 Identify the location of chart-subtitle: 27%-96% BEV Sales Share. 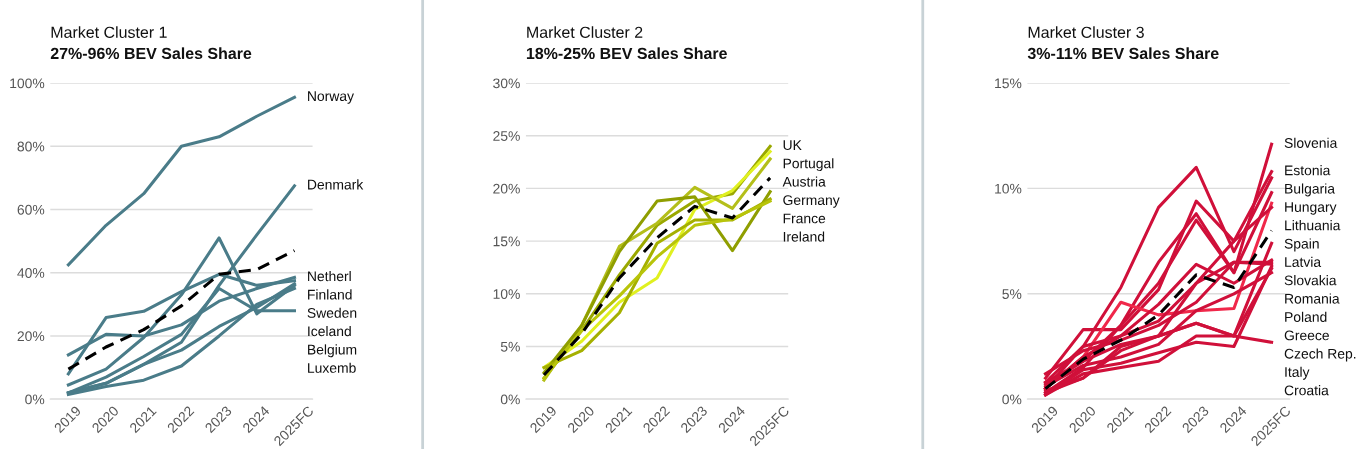
(151, 53).